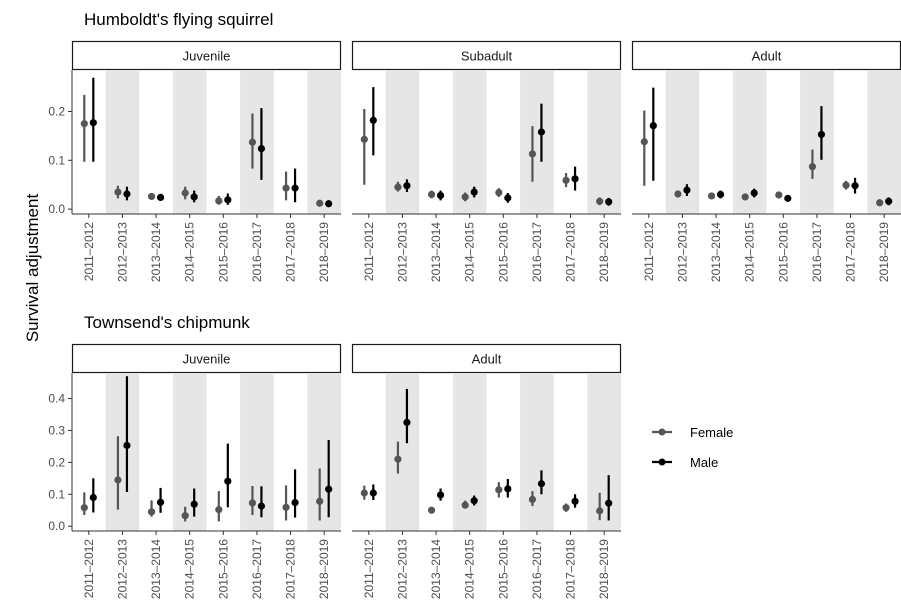 The image size is (901, 616). I want to click on legend: Female Male, so click(692, 447).